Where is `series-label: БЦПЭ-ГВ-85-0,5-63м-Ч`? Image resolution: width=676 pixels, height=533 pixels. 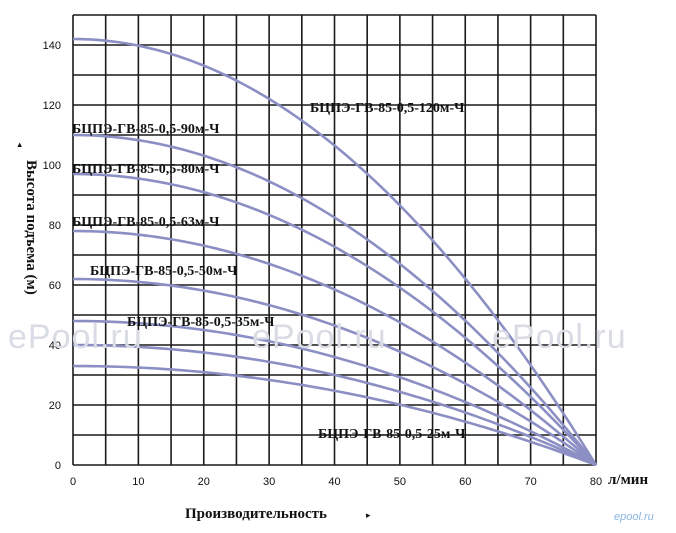 series-label: БЦПЭ-ГВ-85-0,5-63м-Ч is located at coordinates (146, 222).